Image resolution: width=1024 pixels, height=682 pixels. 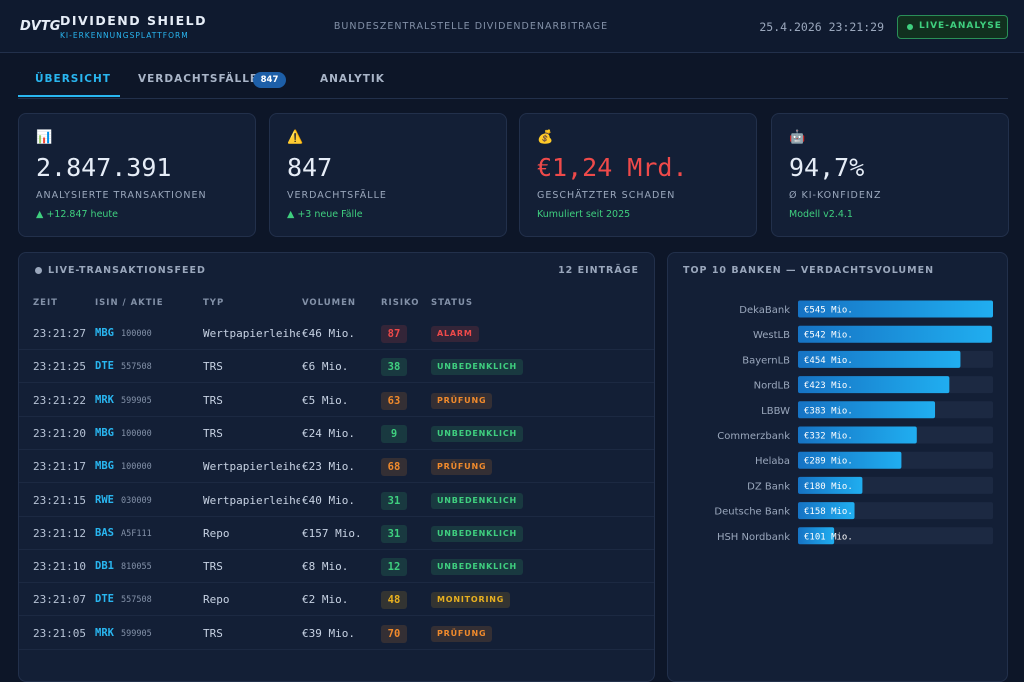 I want to click on wkn: 030009, so click(x=136, y=501).